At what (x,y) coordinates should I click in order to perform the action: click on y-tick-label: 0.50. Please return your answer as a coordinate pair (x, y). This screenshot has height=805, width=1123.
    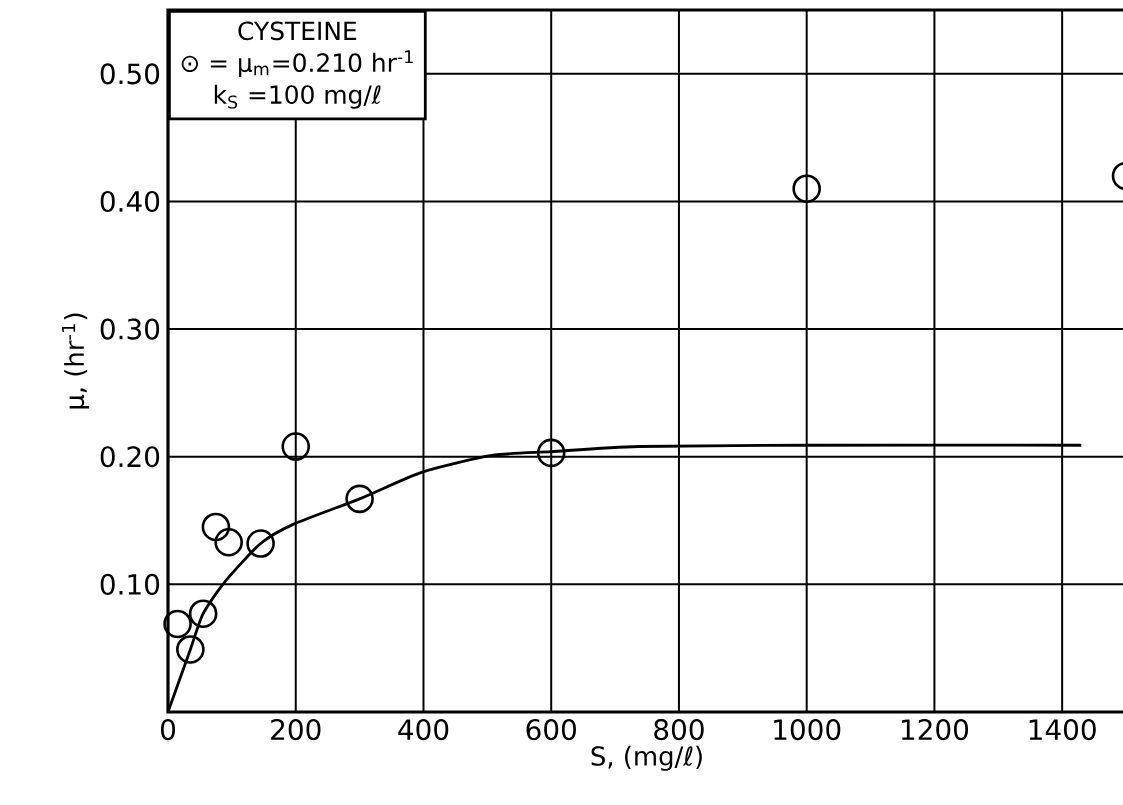
    Looking at the image, I should click on (130, 74).